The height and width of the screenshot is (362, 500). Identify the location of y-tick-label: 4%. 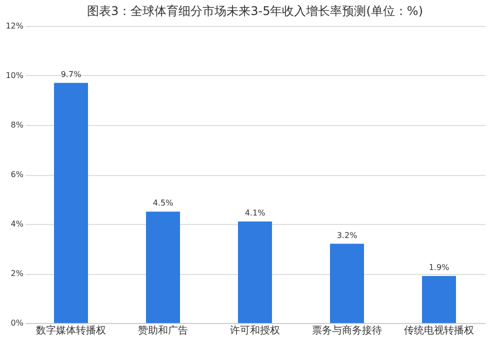
(17, 224).